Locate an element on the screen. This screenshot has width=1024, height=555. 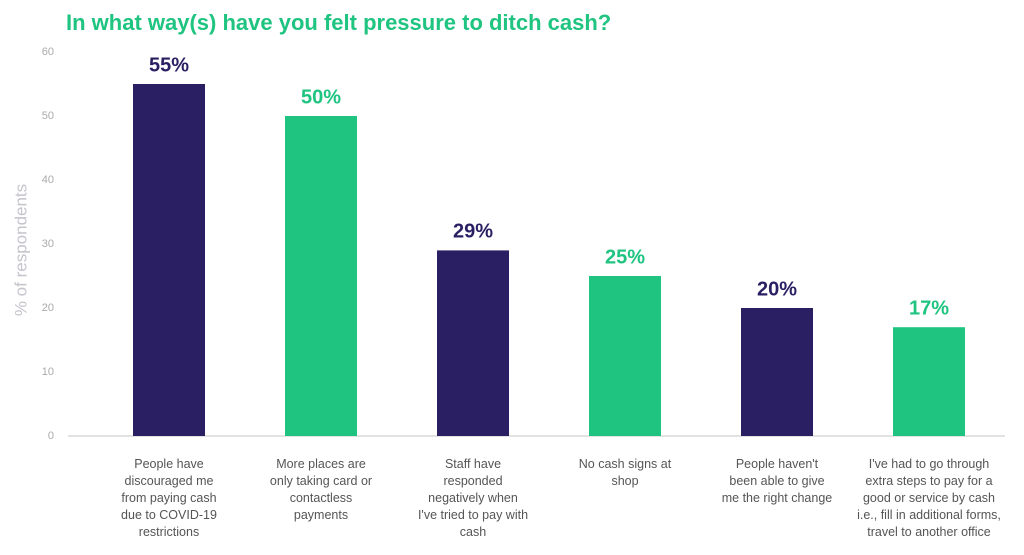
value-label: 29% is located at coordinates (473, 232).